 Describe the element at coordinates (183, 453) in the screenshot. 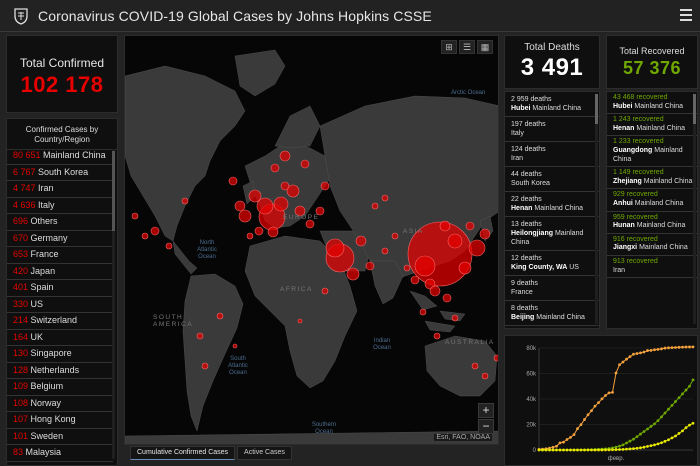

I see `tab-cumulative-confirmed: Cumulative Confirmed Cases` at that location.